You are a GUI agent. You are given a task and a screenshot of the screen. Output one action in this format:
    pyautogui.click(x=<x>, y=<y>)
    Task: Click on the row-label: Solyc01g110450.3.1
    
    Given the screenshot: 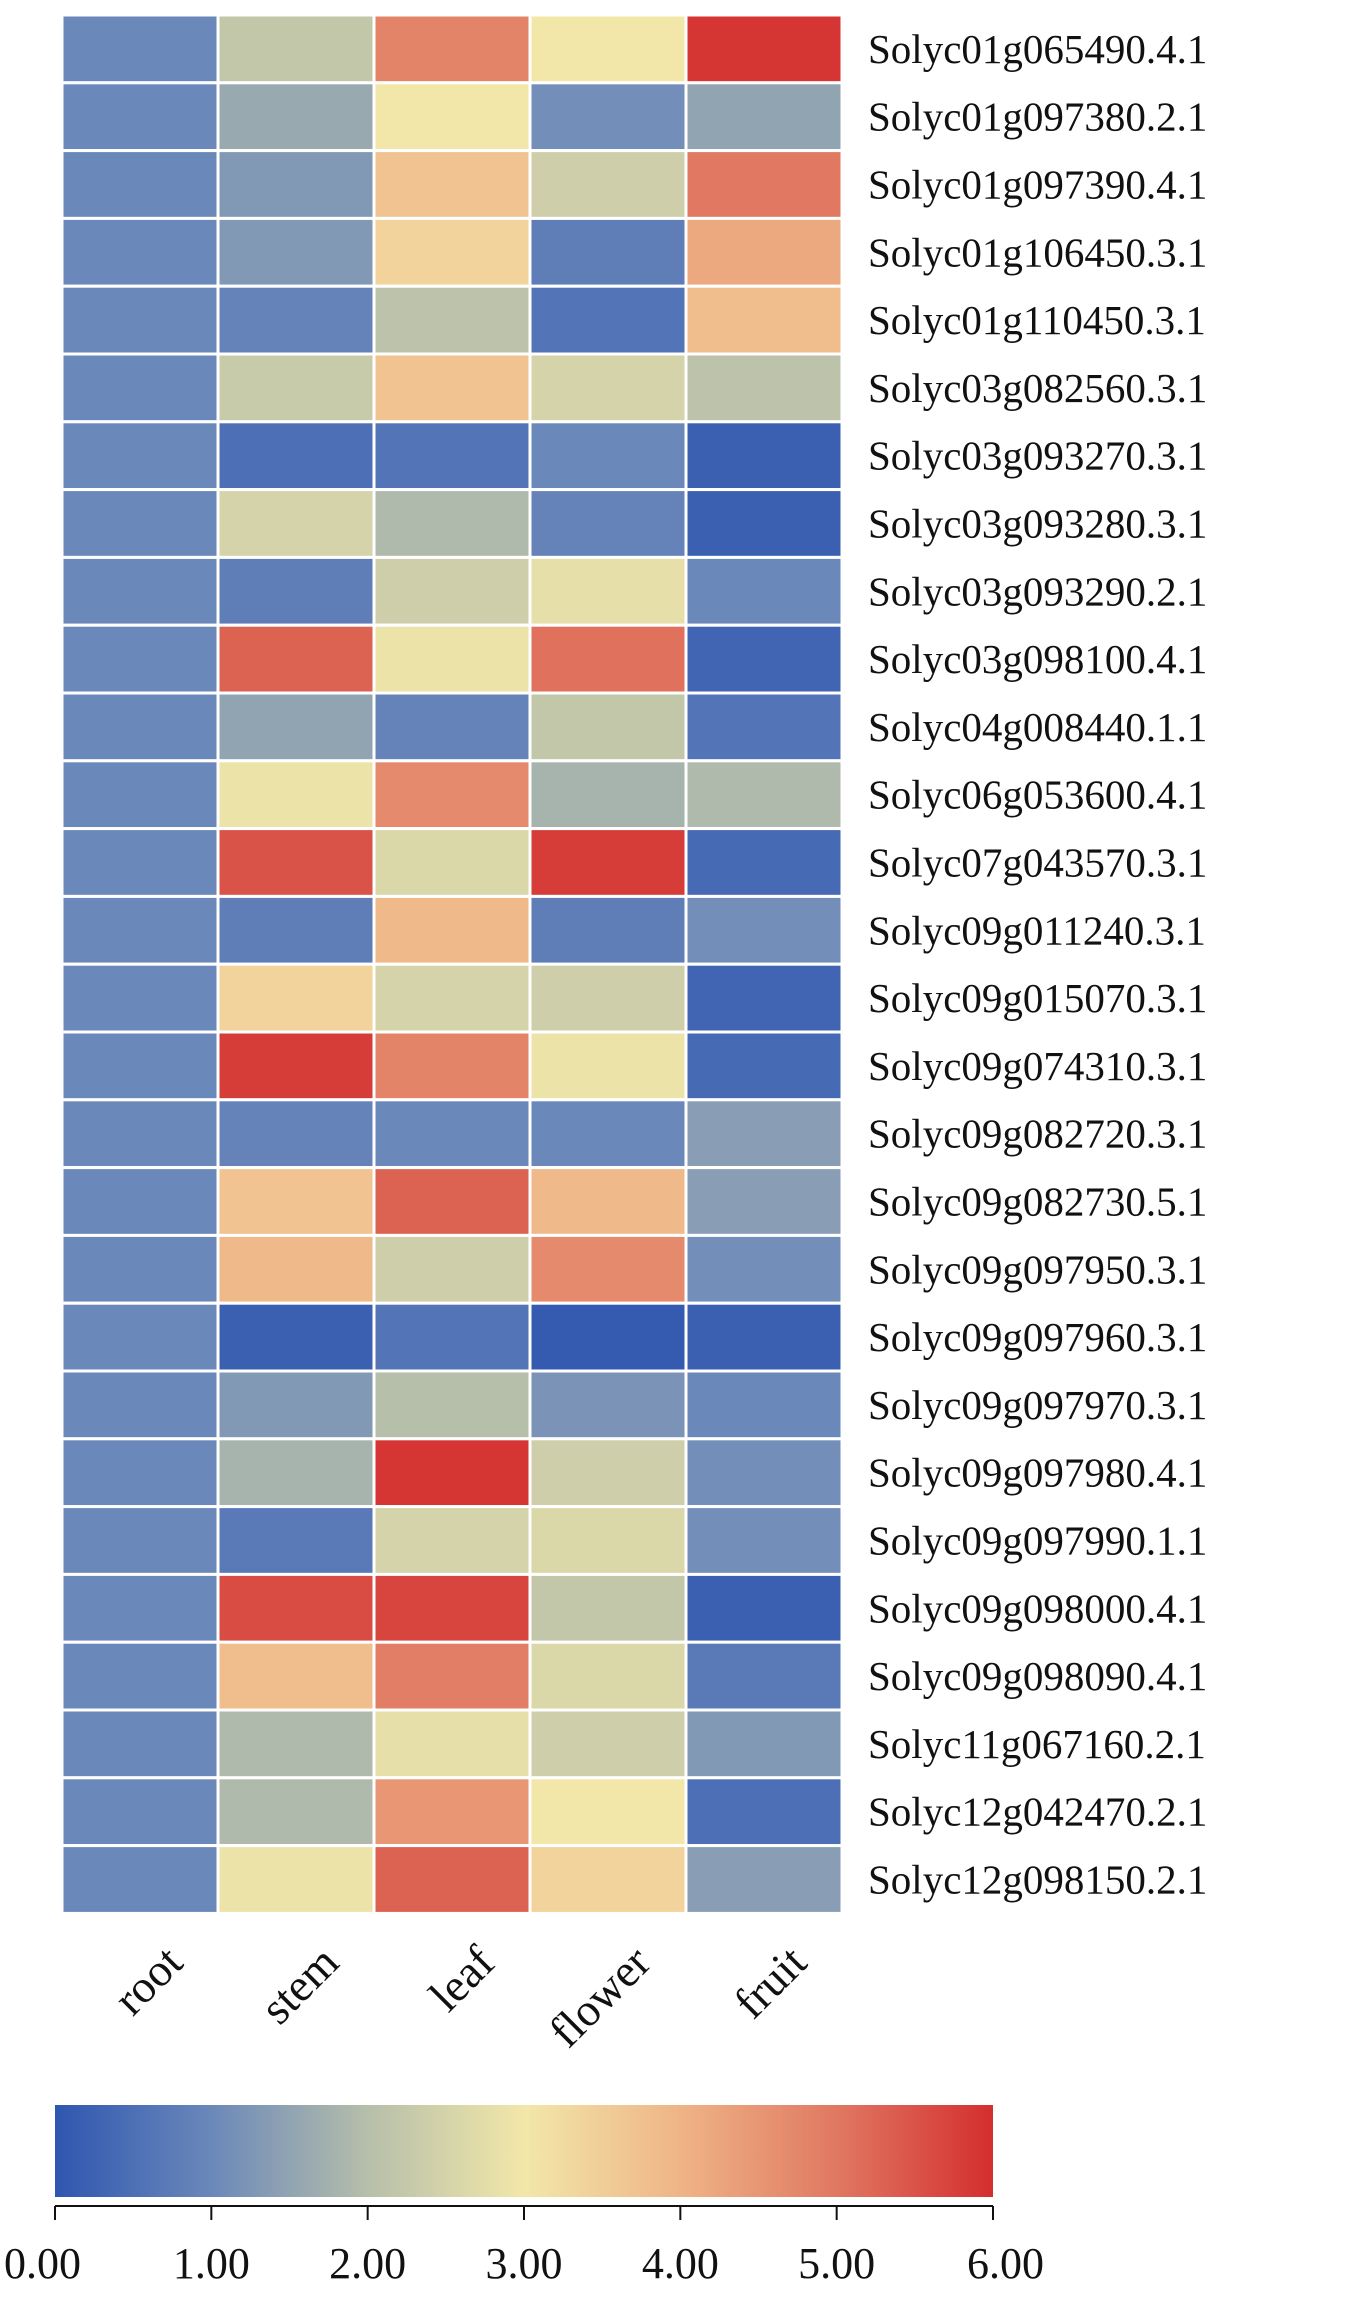 What is the action you would take?
    pyautogui.click(x=1037, y=320)
    